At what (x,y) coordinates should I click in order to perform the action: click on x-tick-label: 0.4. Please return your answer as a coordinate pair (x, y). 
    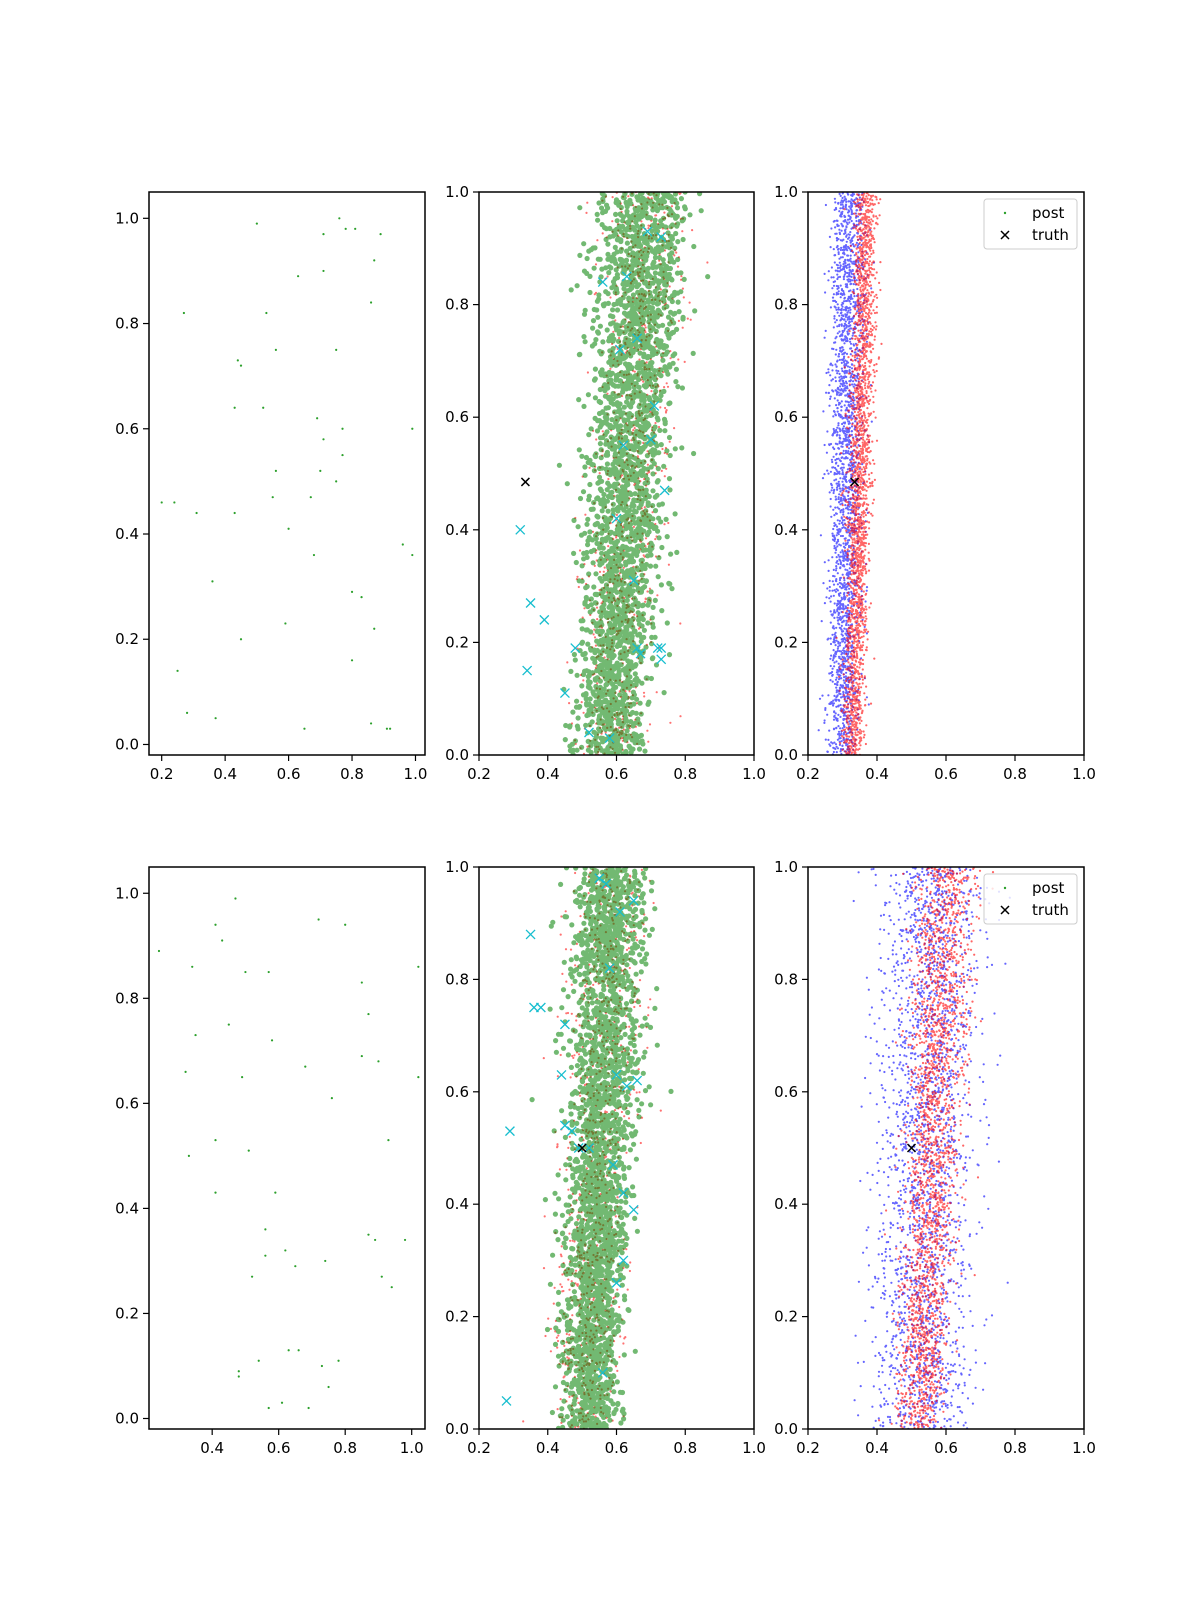
    Looking at the image, I should click on (225, 774).